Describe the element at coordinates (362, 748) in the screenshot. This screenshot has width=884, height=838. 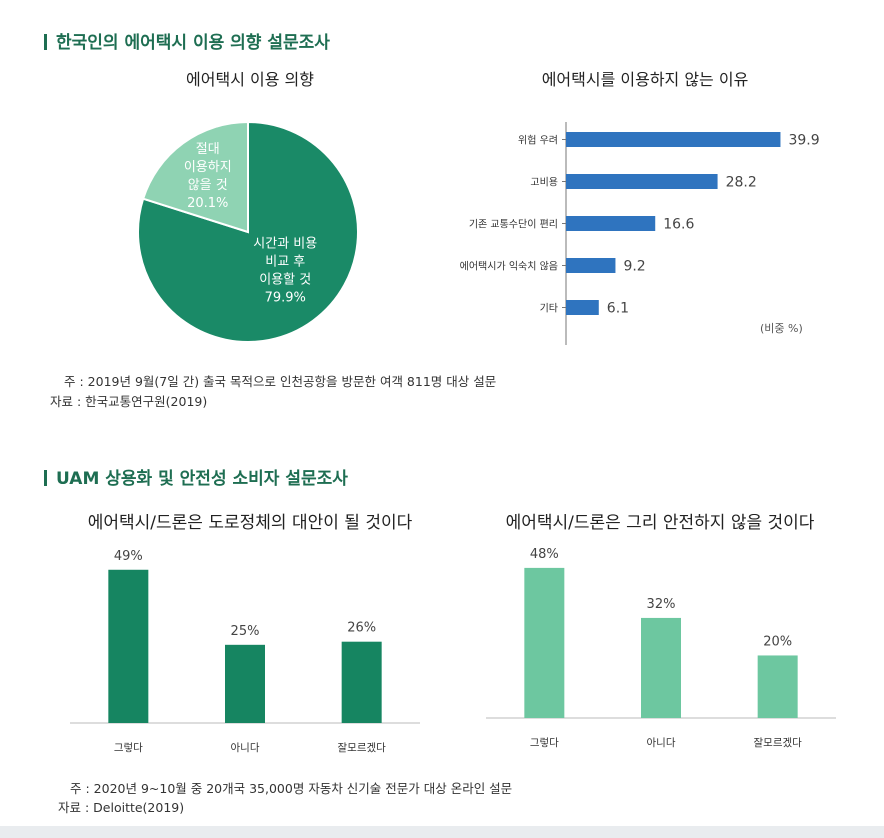
I see `vbar1-category-label: 잘모르겠다` at that location.